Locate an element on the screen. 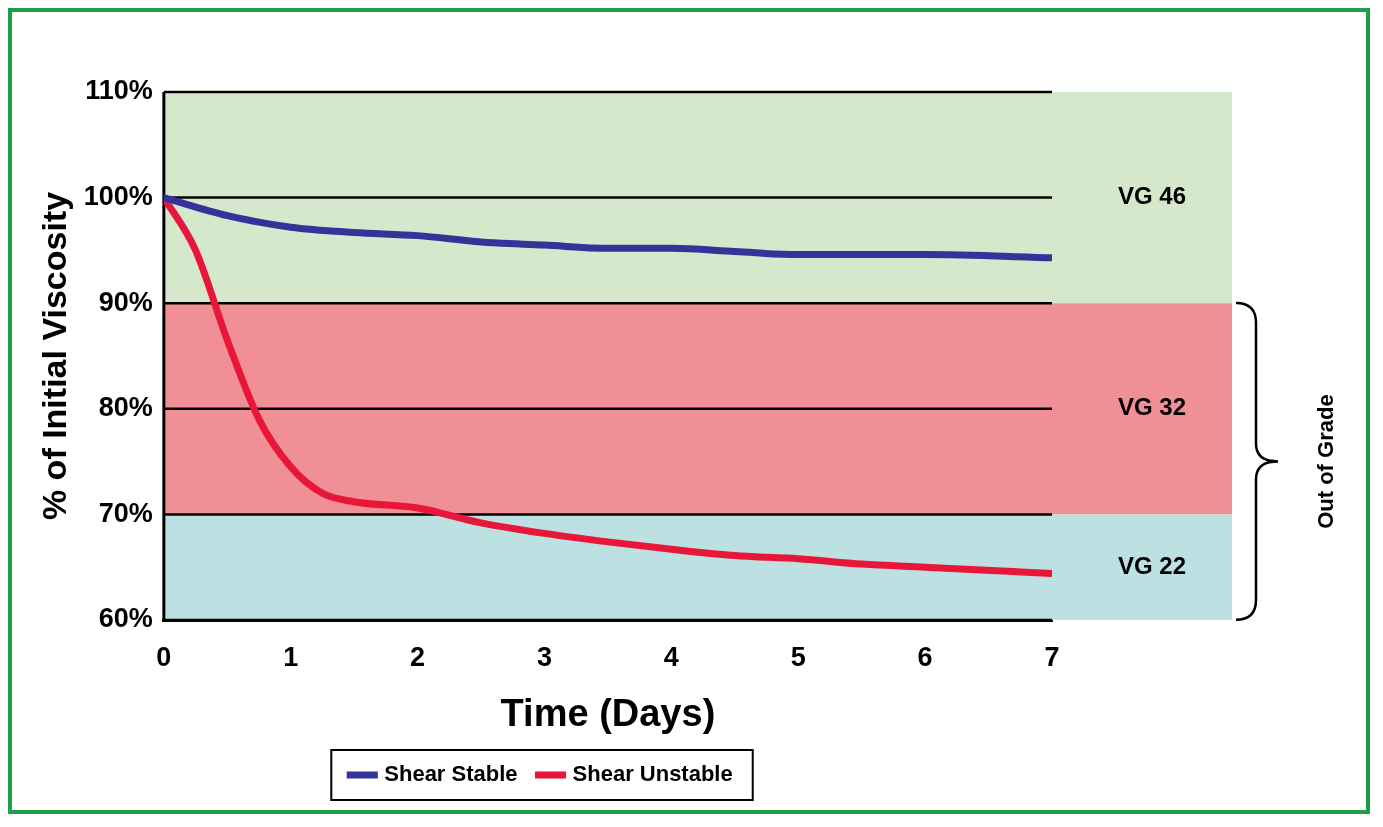  y-axis-title: % of Initial Viscosity is located at coordinates (53, 356).